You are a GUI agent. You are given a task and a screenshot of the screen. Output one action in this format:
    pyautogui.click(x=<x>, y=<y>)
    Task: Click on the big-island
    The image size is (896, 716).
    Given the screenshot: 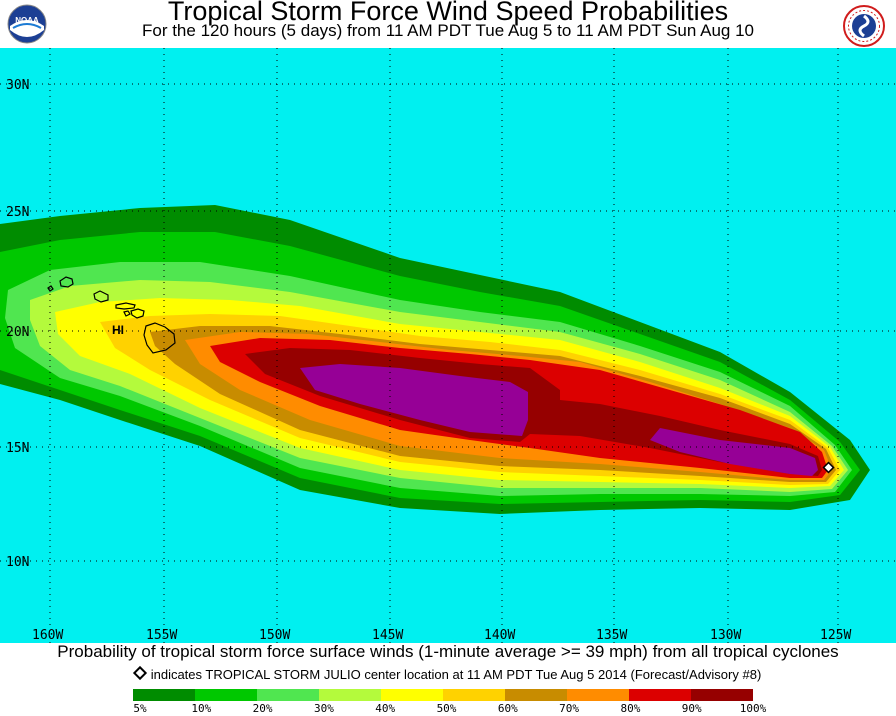 What is the action you would take?
    pyautogui.click(x=159, y=338)
    